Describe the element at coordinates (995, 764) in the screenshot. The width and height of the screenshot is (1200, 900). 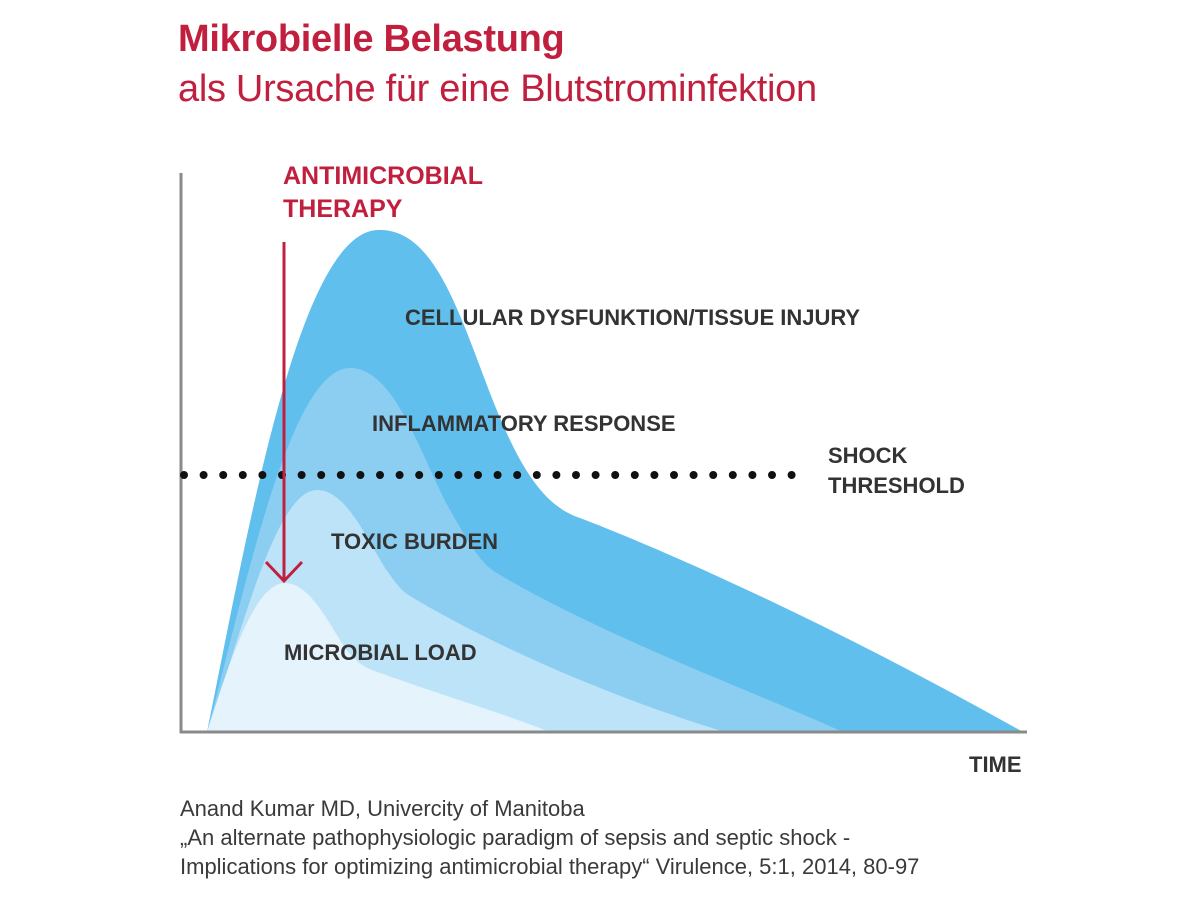
I see `x-axis-label: TIME` at that location.